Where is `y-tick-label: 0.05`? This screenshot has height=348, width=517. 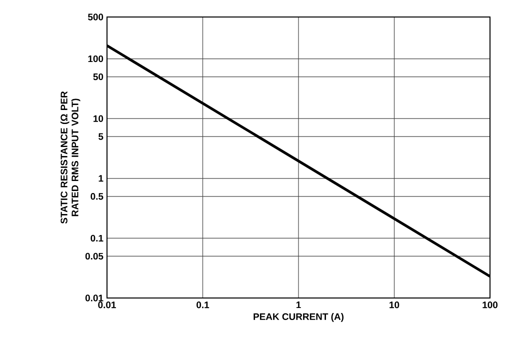 y-tick-label: 0.05 is located at coordinates (94, 256).